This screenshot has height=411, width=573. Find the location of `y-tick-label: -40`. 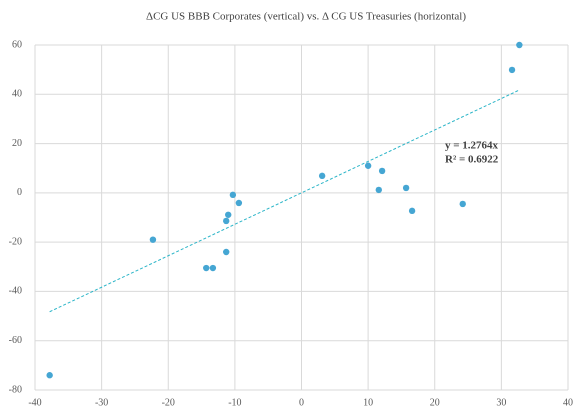

y-tick-label: -40 is located at coordinates (15, 291).